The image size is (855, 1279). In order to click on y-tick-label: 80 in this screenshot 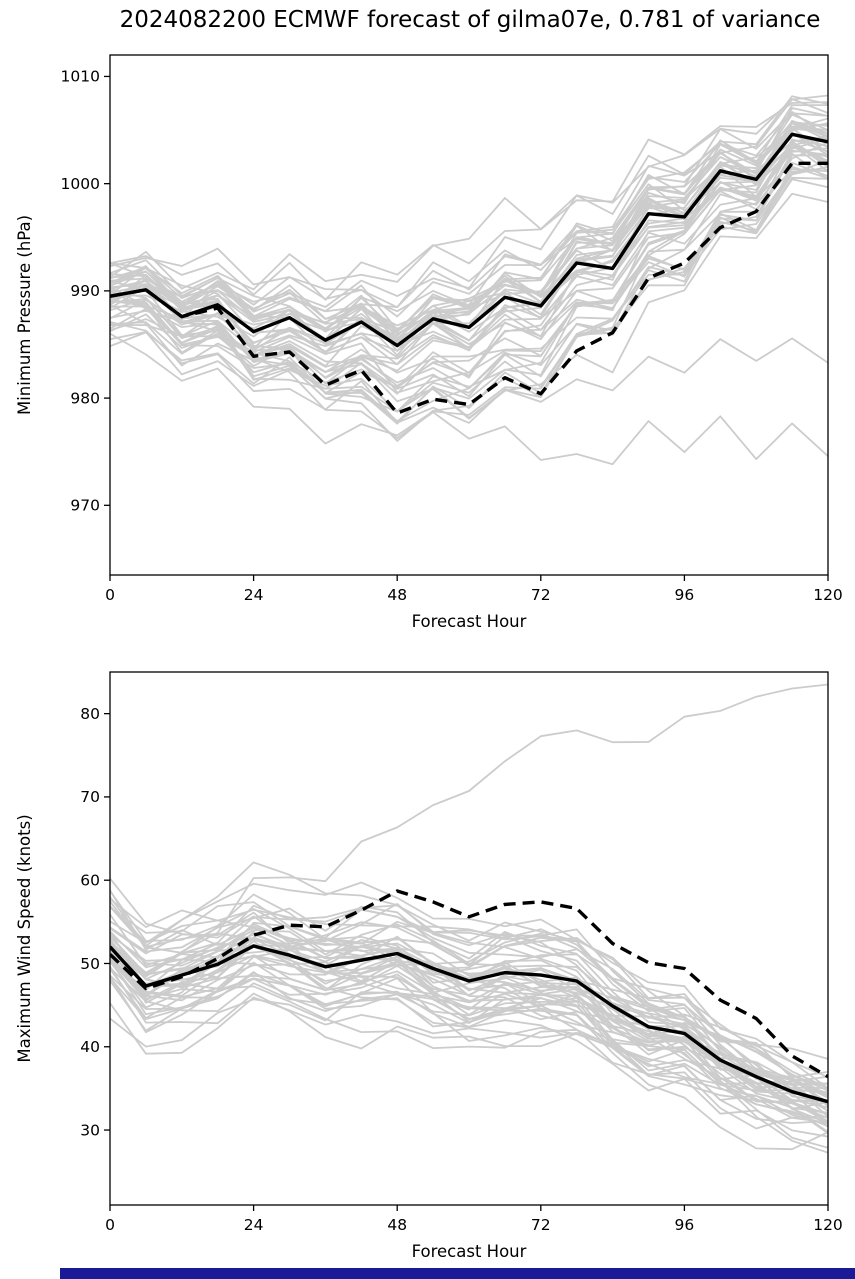, I will do `click(90, 714)`.